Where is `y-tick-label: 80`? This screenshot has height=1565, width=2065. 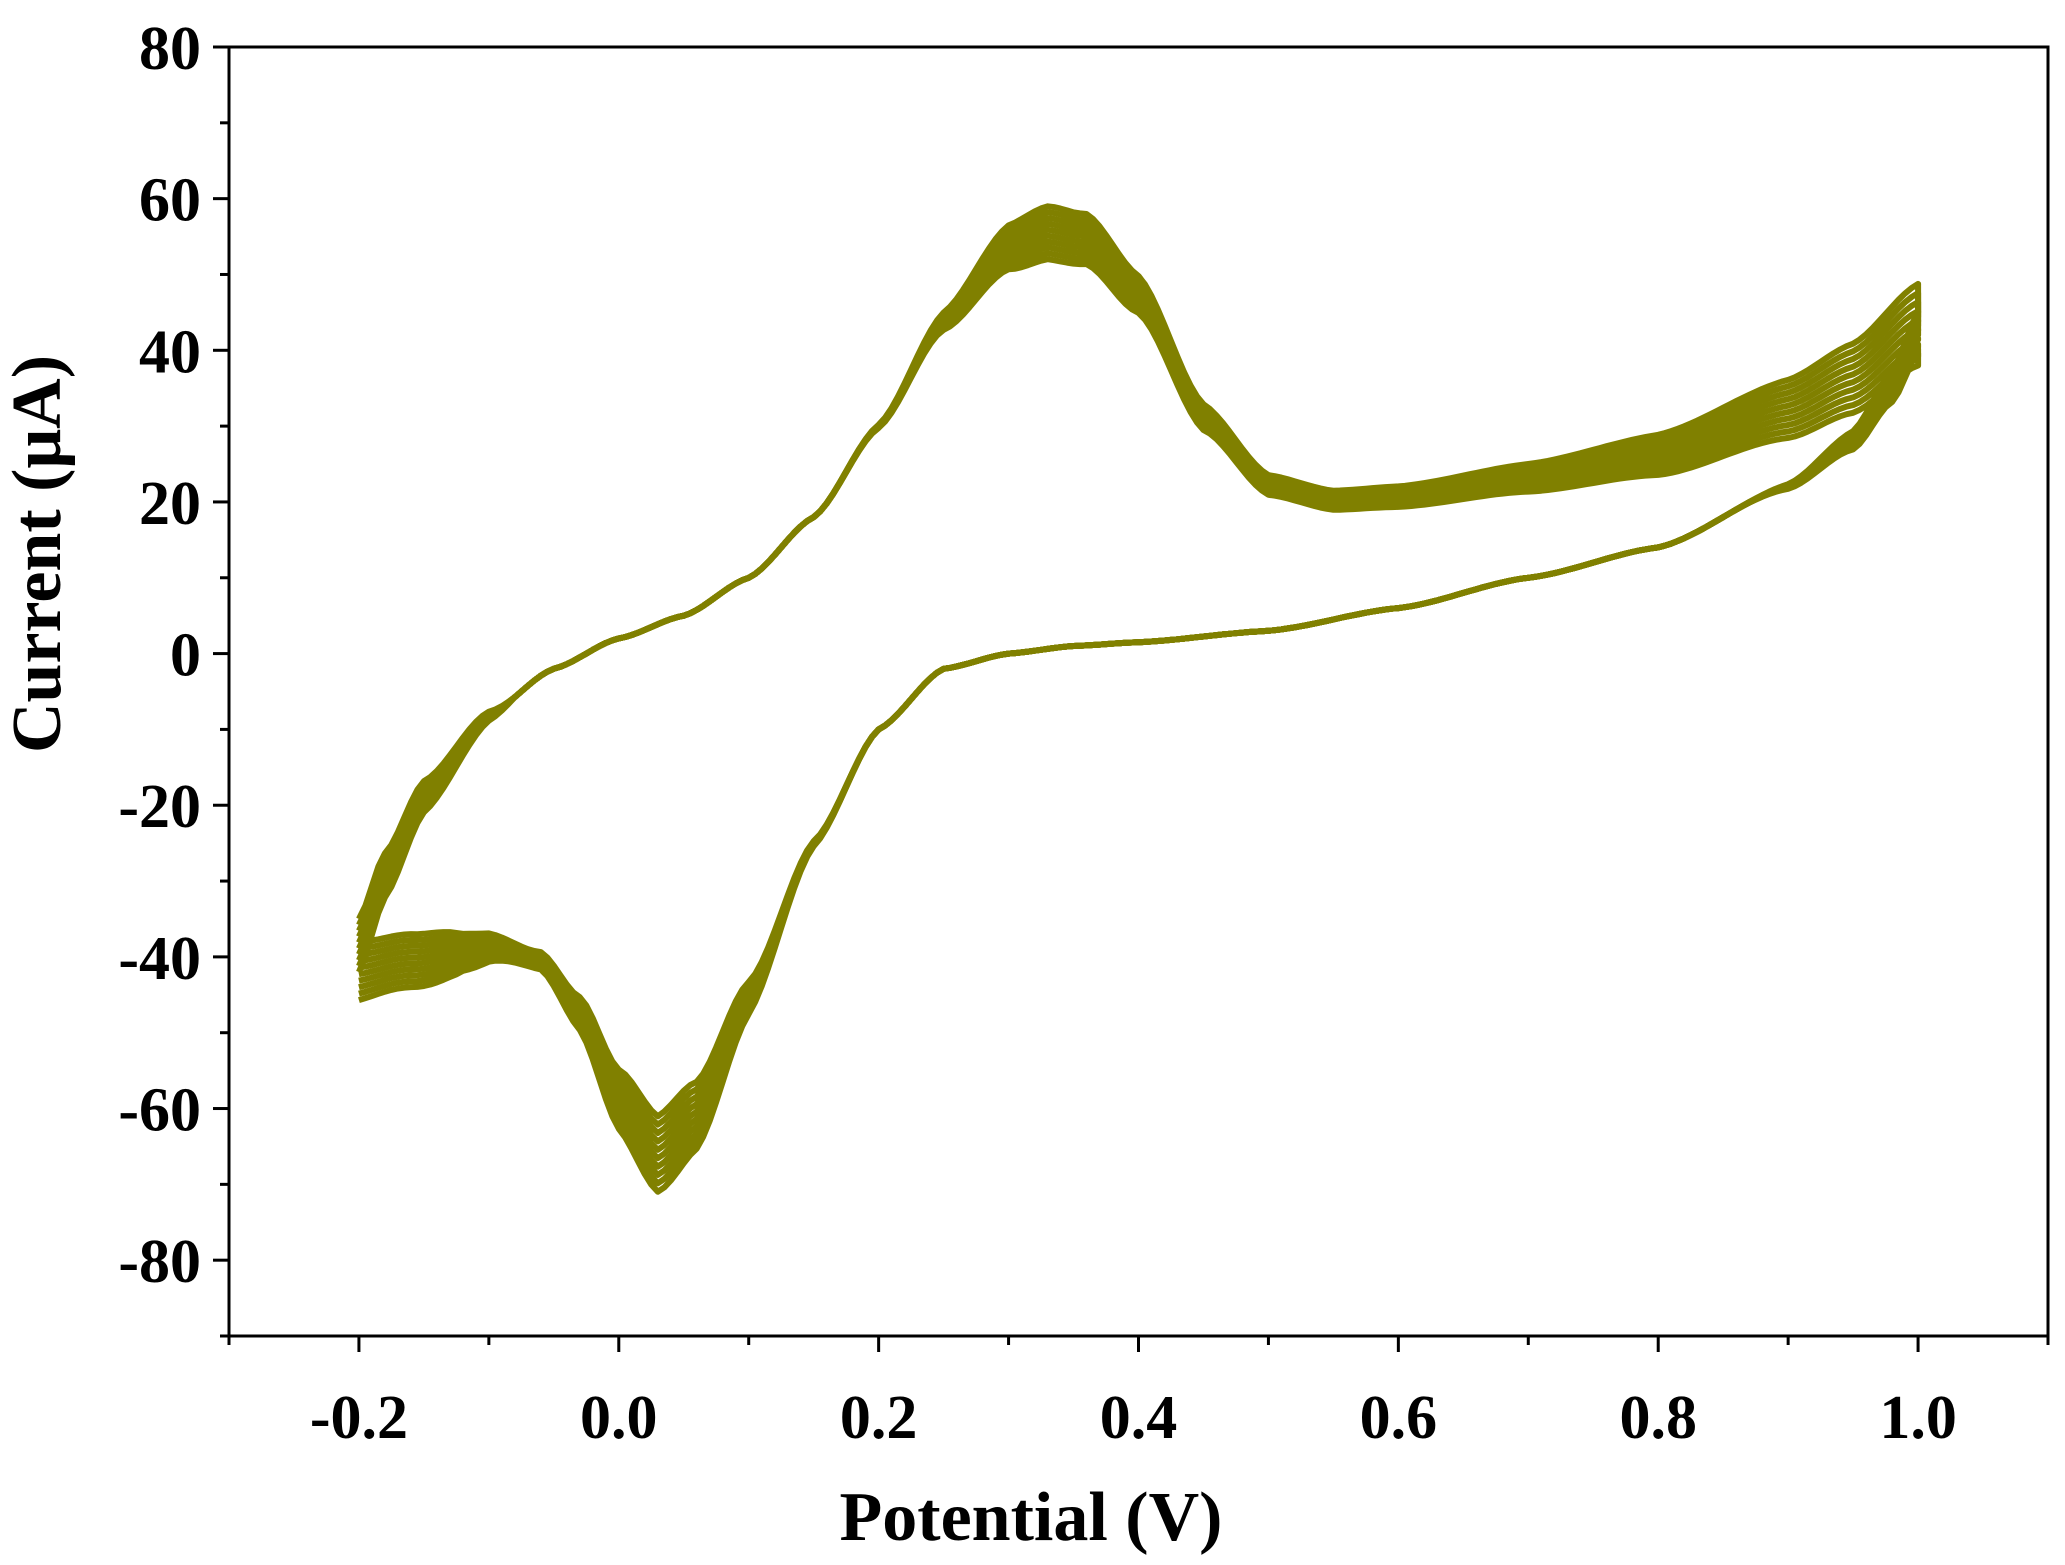 y-tick-label: 80 is located at coordinates (170, 49).